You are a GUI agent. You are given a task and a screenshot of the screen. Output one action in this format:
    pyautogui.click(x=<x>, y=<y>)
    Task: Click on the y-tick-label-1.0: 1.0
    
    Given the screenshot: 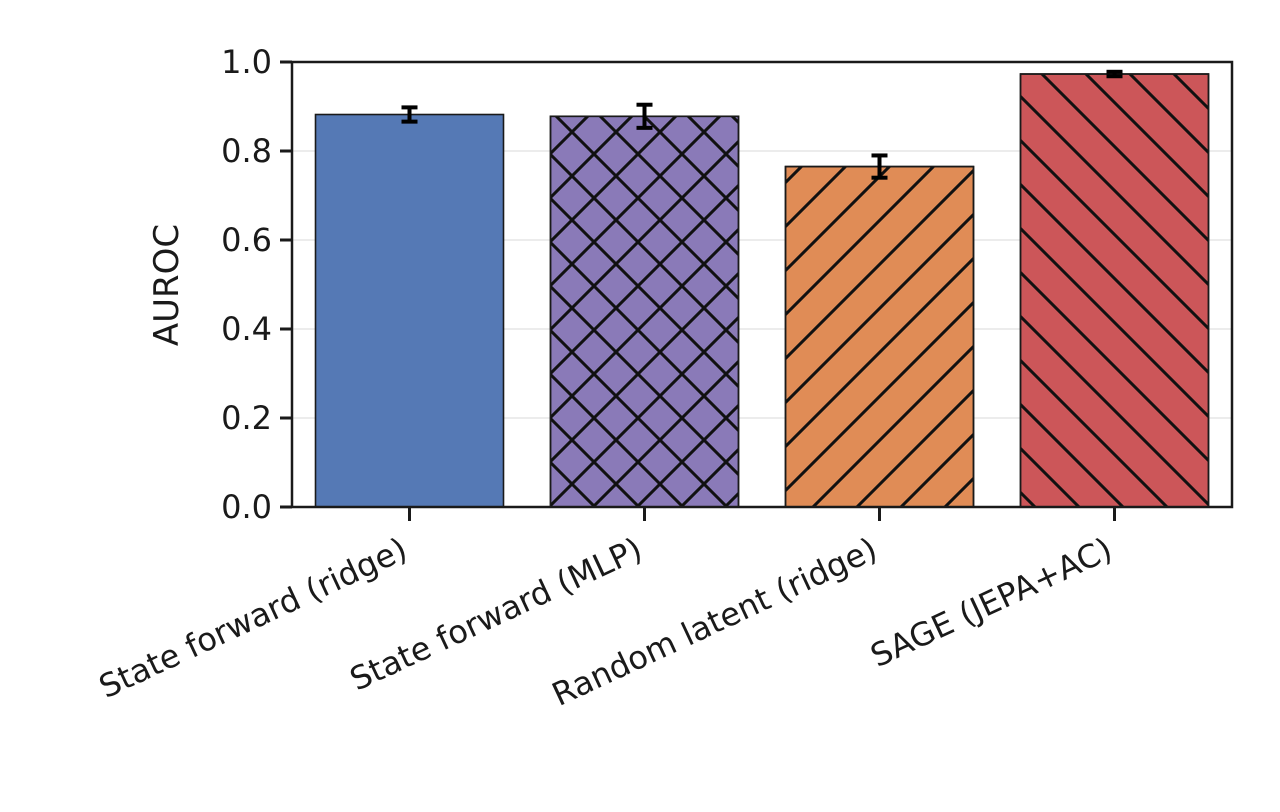 What is the action you would take?
    pyautogui.click(x=246, y=62)
    